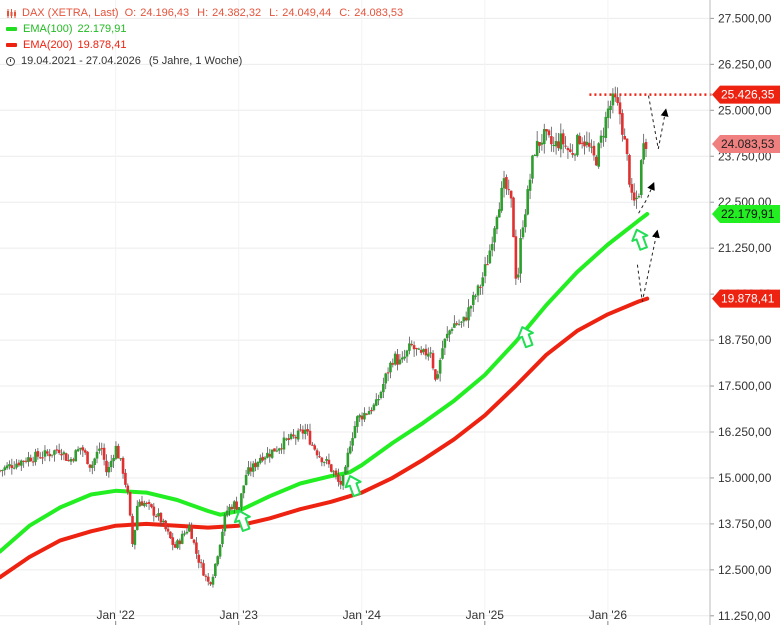 Image resolution: width=780 pixels, height=625 pixels. What do you see at coordinates (345, 13) in the screenshot?
I see `close-label: C:` at bounding box center [345, 13].